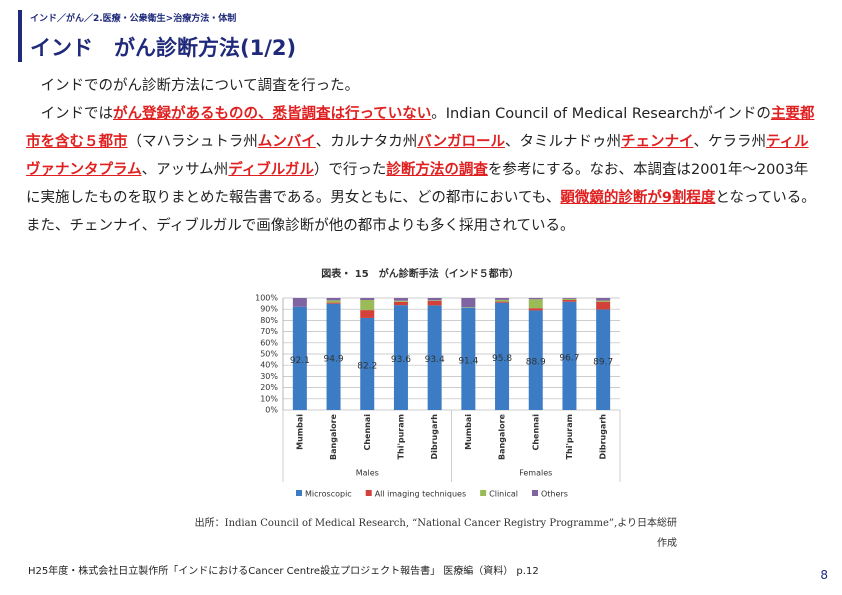 This screenshot has height=595, width=842. What do you see at coordinates (192, 142) in the screenshot?
I see `text: （マハラシュトラ州` at bounding box center [192, 142].